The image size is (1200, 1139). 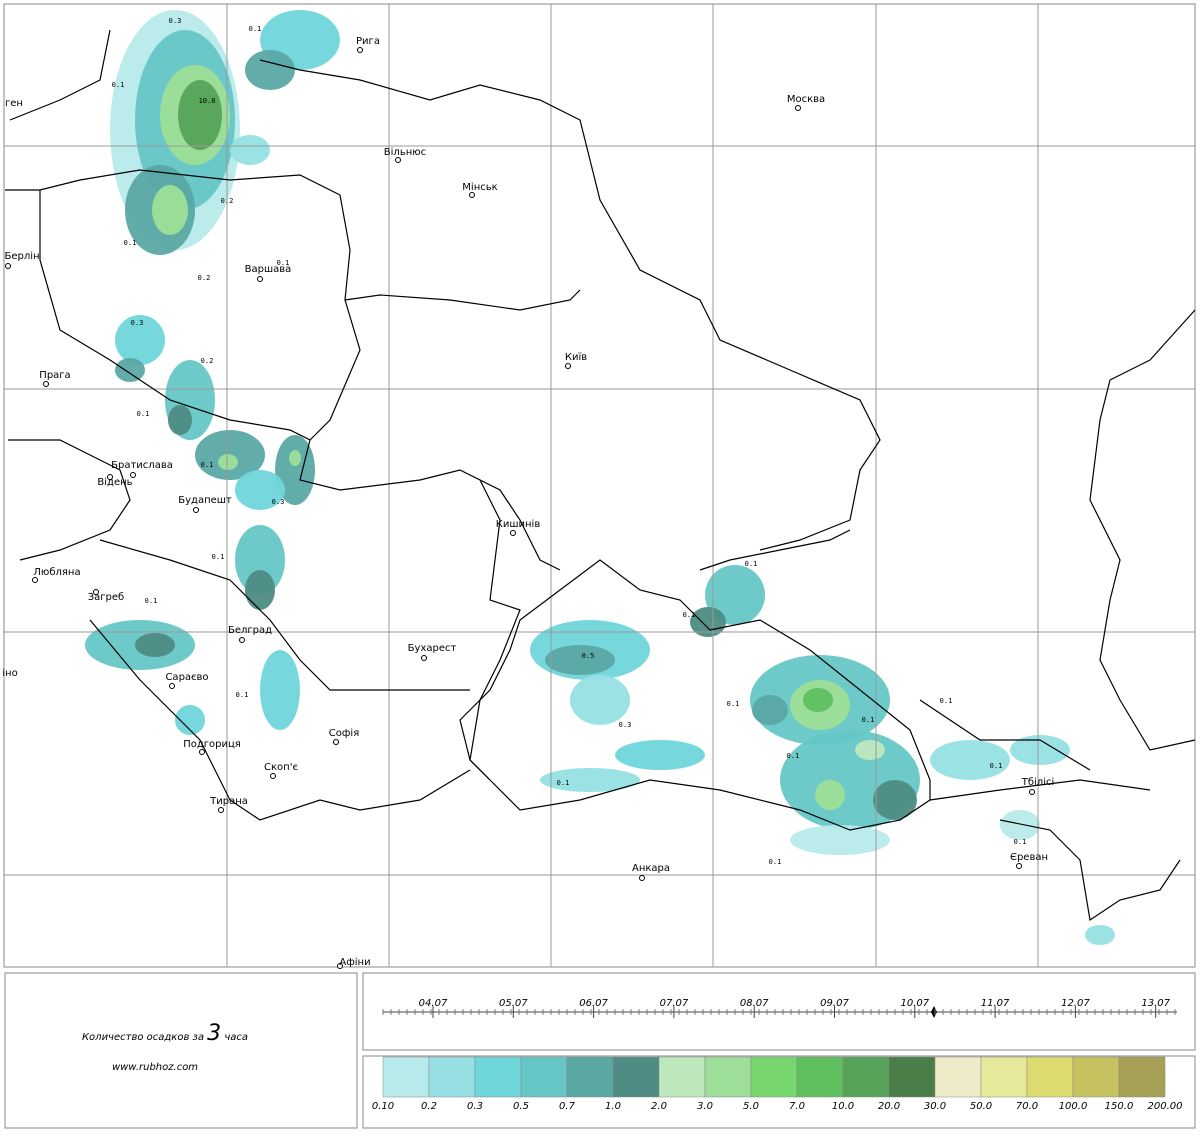 What do you see at coordinates (995, 1003) in the screenshot?
I see `timeline-date: 11.07` at bounding box center [995, 1003].